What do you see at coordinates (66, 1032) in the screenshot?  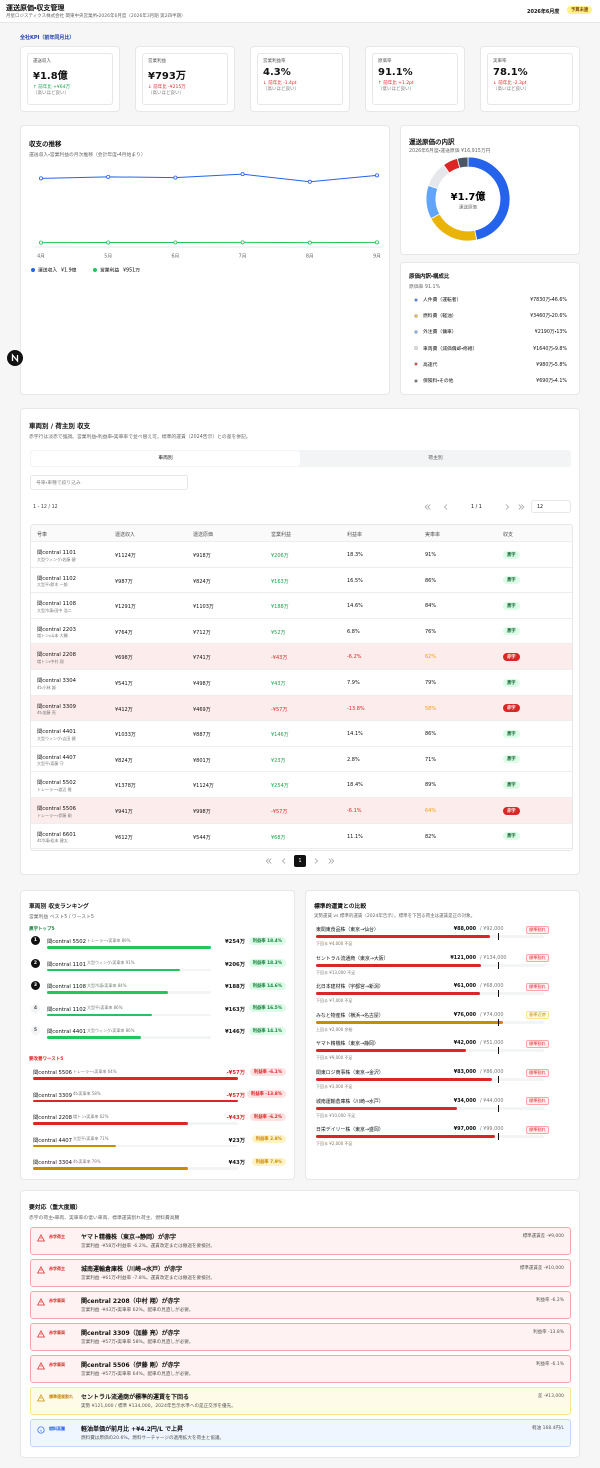 I see `rank-vehicle: 関central 4401` at bounding box center [66, 1032].